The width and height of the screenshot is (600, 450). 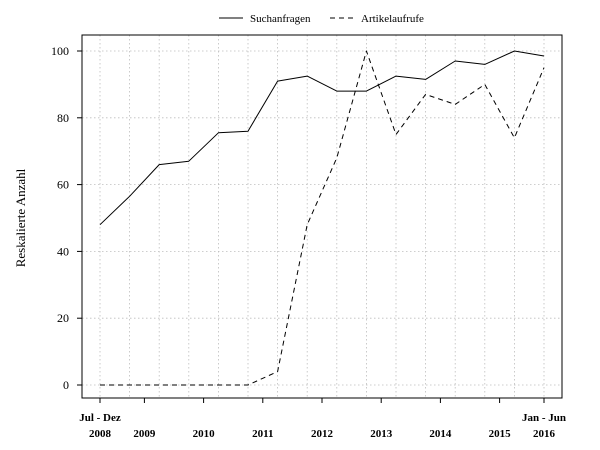 I want to click on y-axis: 0 20 40 60 80 100, so click(x=66, y=218).